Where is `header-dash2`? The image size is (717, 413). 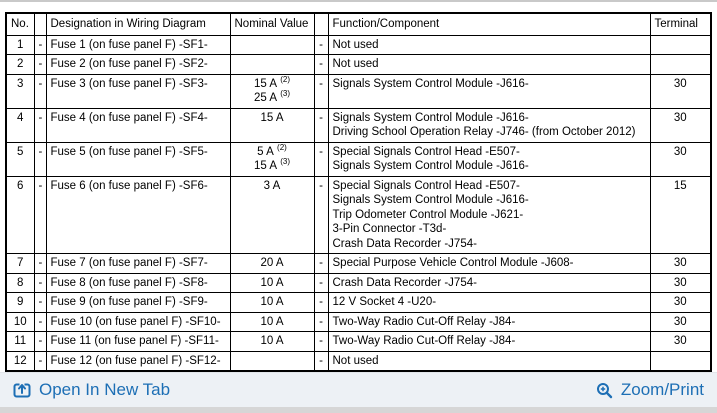
header-dash2 is located at coordinates (321, 24).